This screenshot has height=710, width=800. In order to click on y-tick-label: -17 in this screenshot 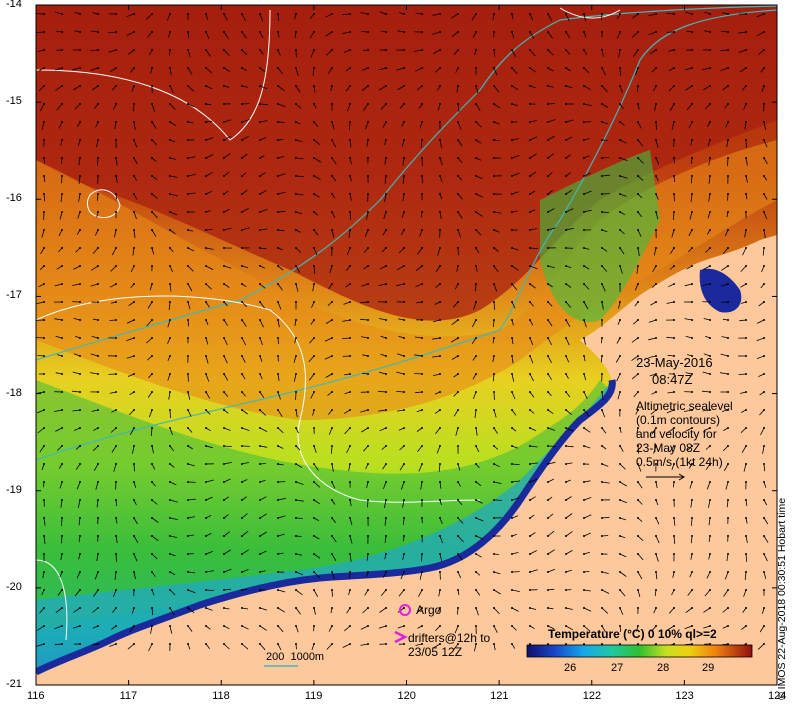, I will do `click(14, 295)`.